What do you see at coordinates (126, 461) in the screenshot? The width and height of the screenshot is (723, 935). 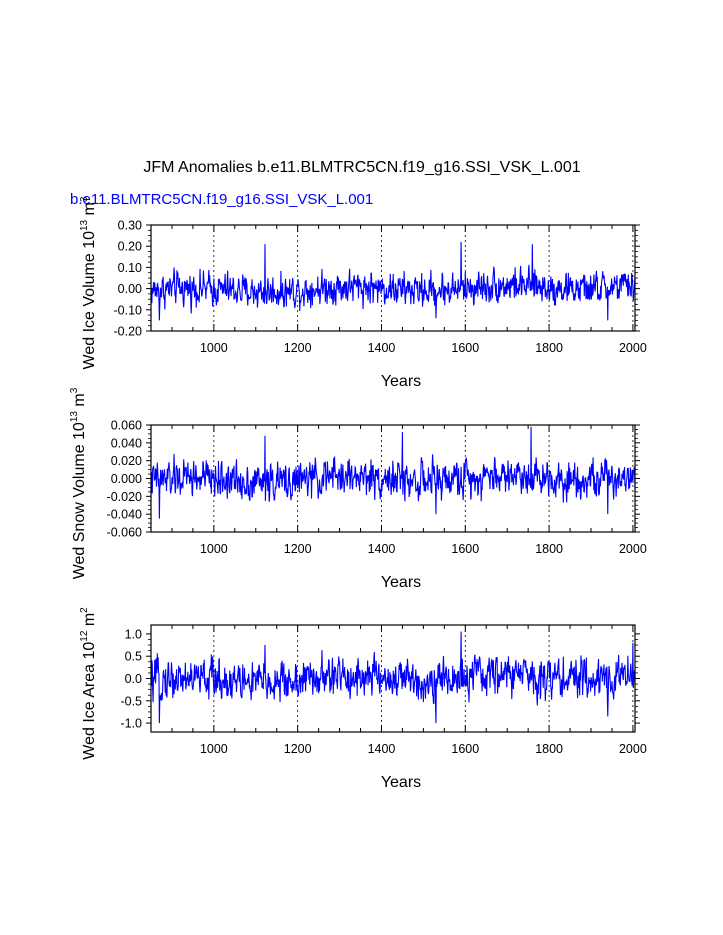 I see `y-tick-label: 0.020` at bounding box center [126, 461].